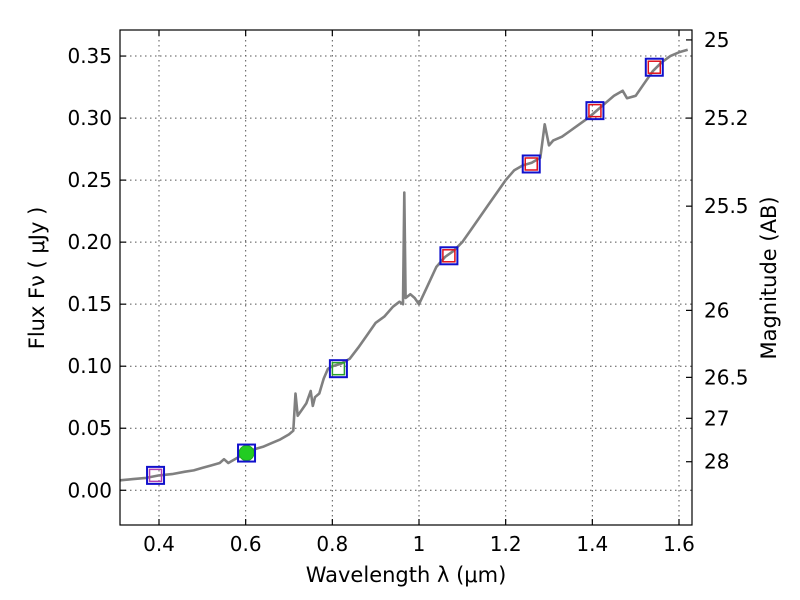 This screenshot has width=800, height=600. I want to click on y-tick-labels: 0.00 0.05 0.10 0.15 0.20 0.25 0.30 0.35, so click(89, 273).